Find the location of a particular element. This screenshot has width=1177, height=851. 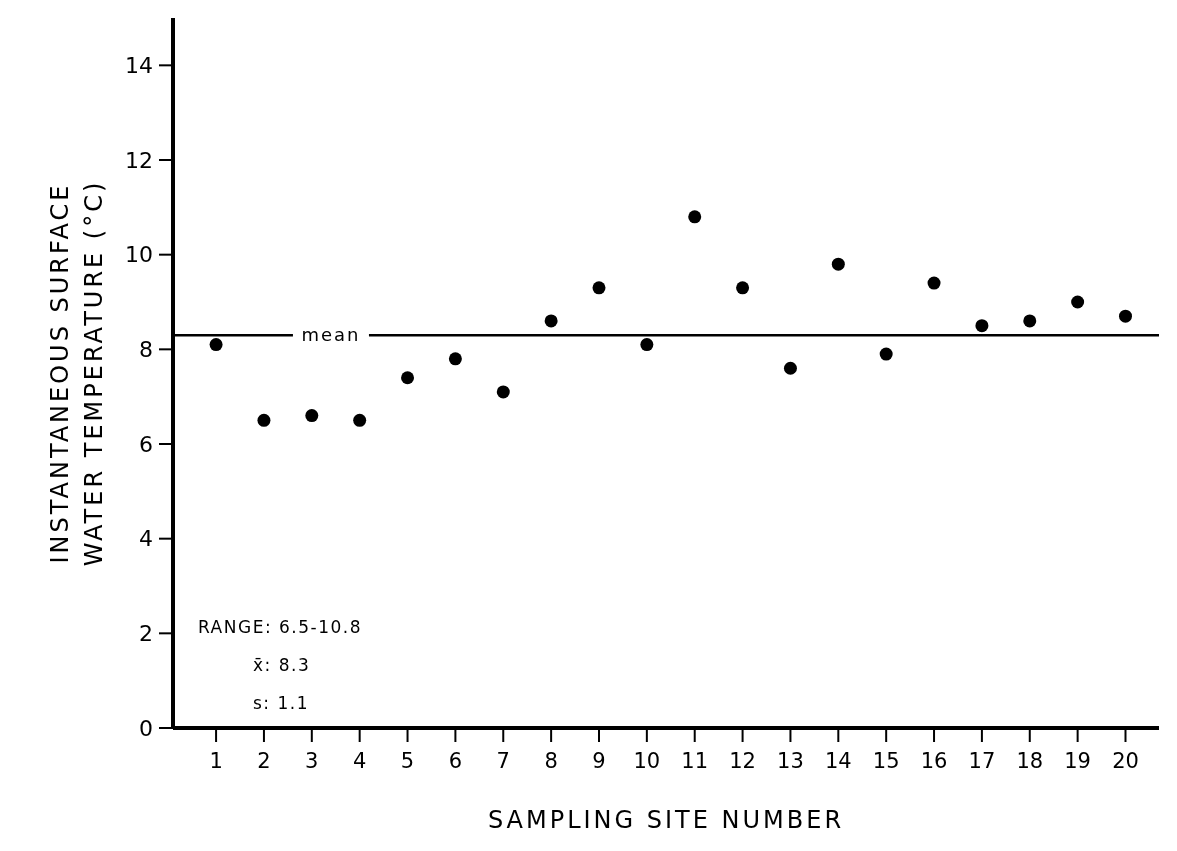

x-tick-label: 1 is located at coordinates (216, 761).